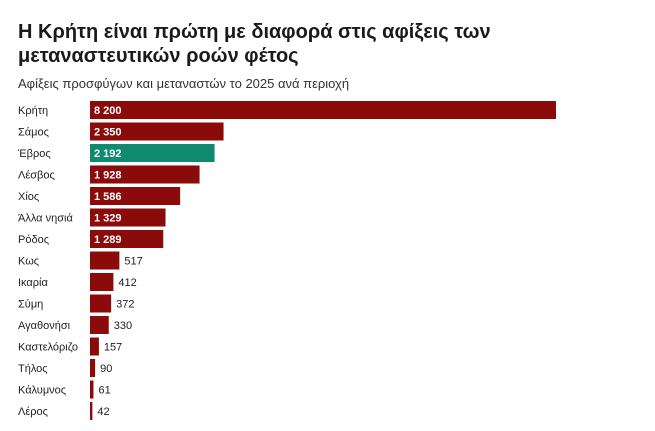 The image size is (655, 431). I want to click on category-label: Ρόδος, so click(33, 240).